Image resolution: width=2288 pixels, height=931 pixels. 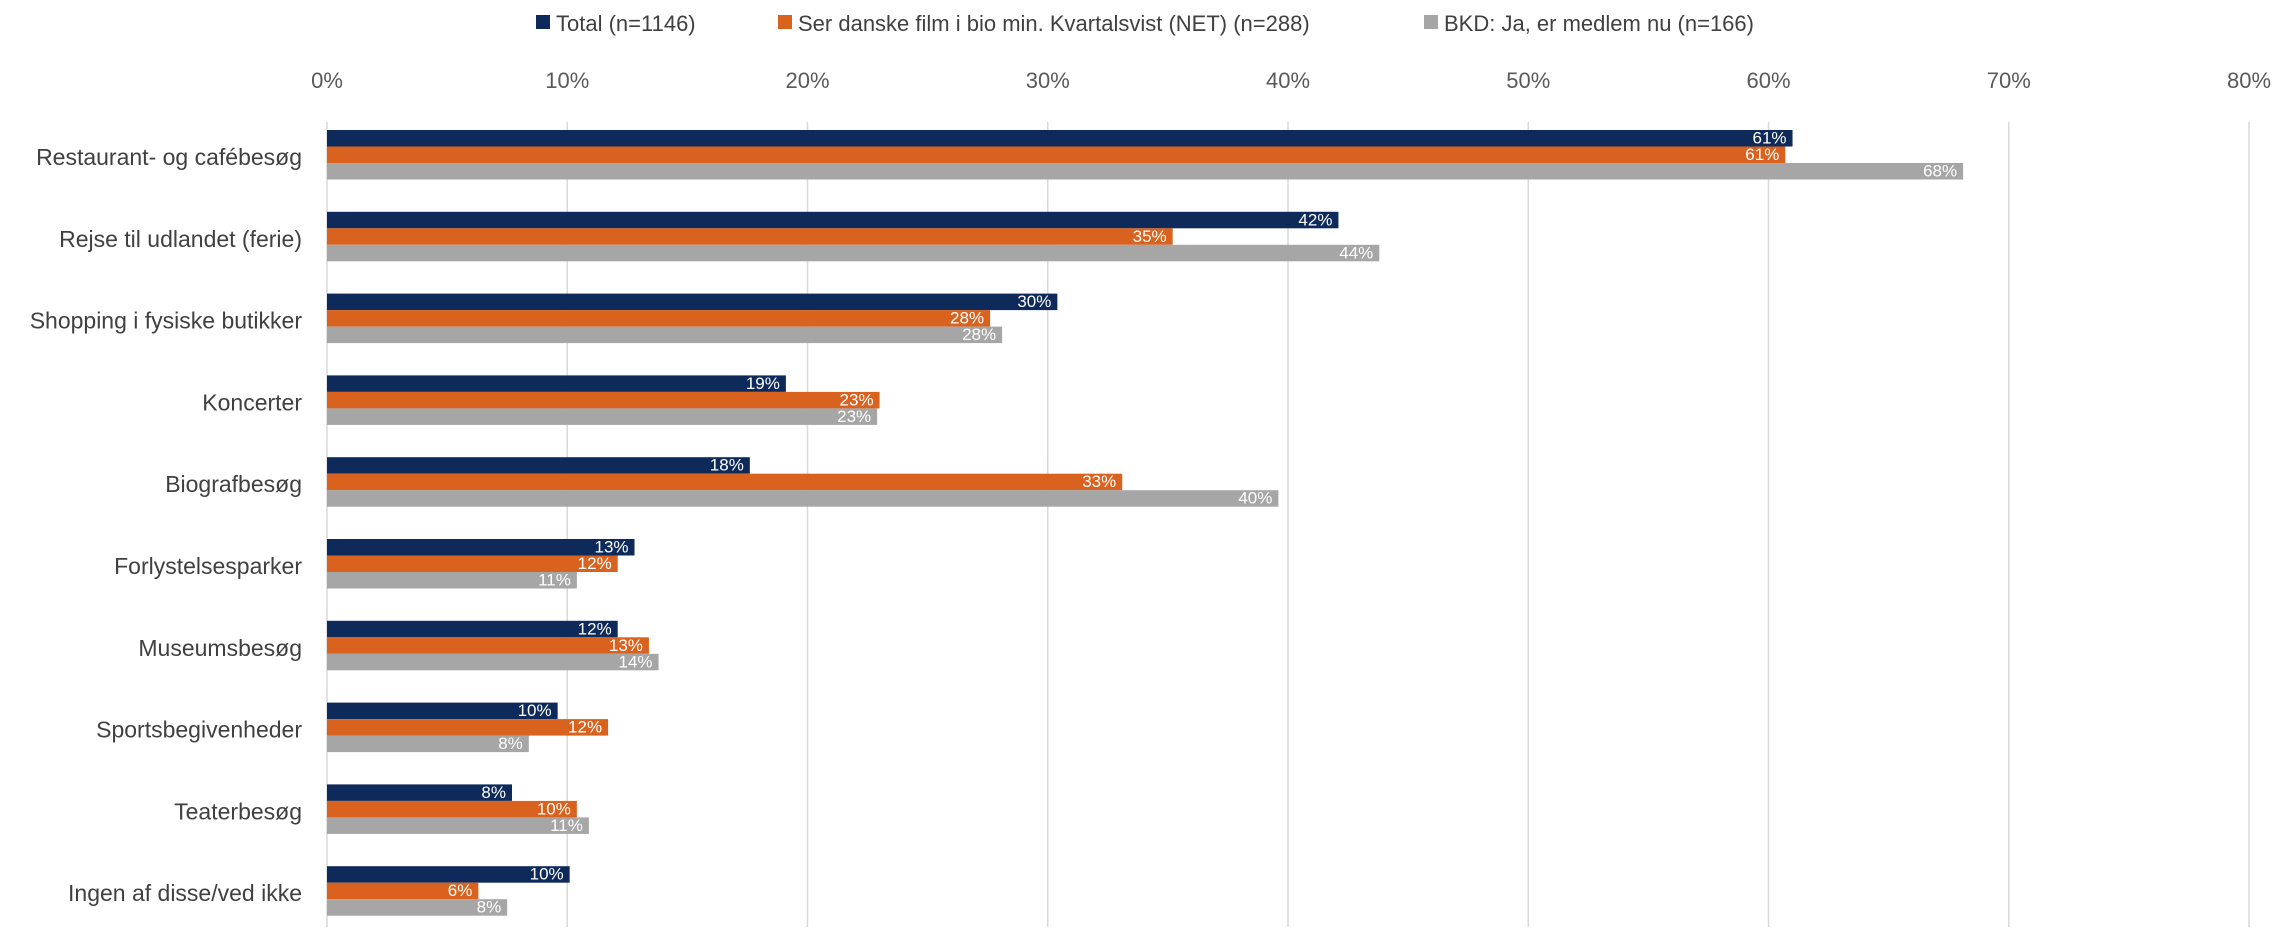 I want to click on x-tick-label: 30%, so click(x=1048, y=80).